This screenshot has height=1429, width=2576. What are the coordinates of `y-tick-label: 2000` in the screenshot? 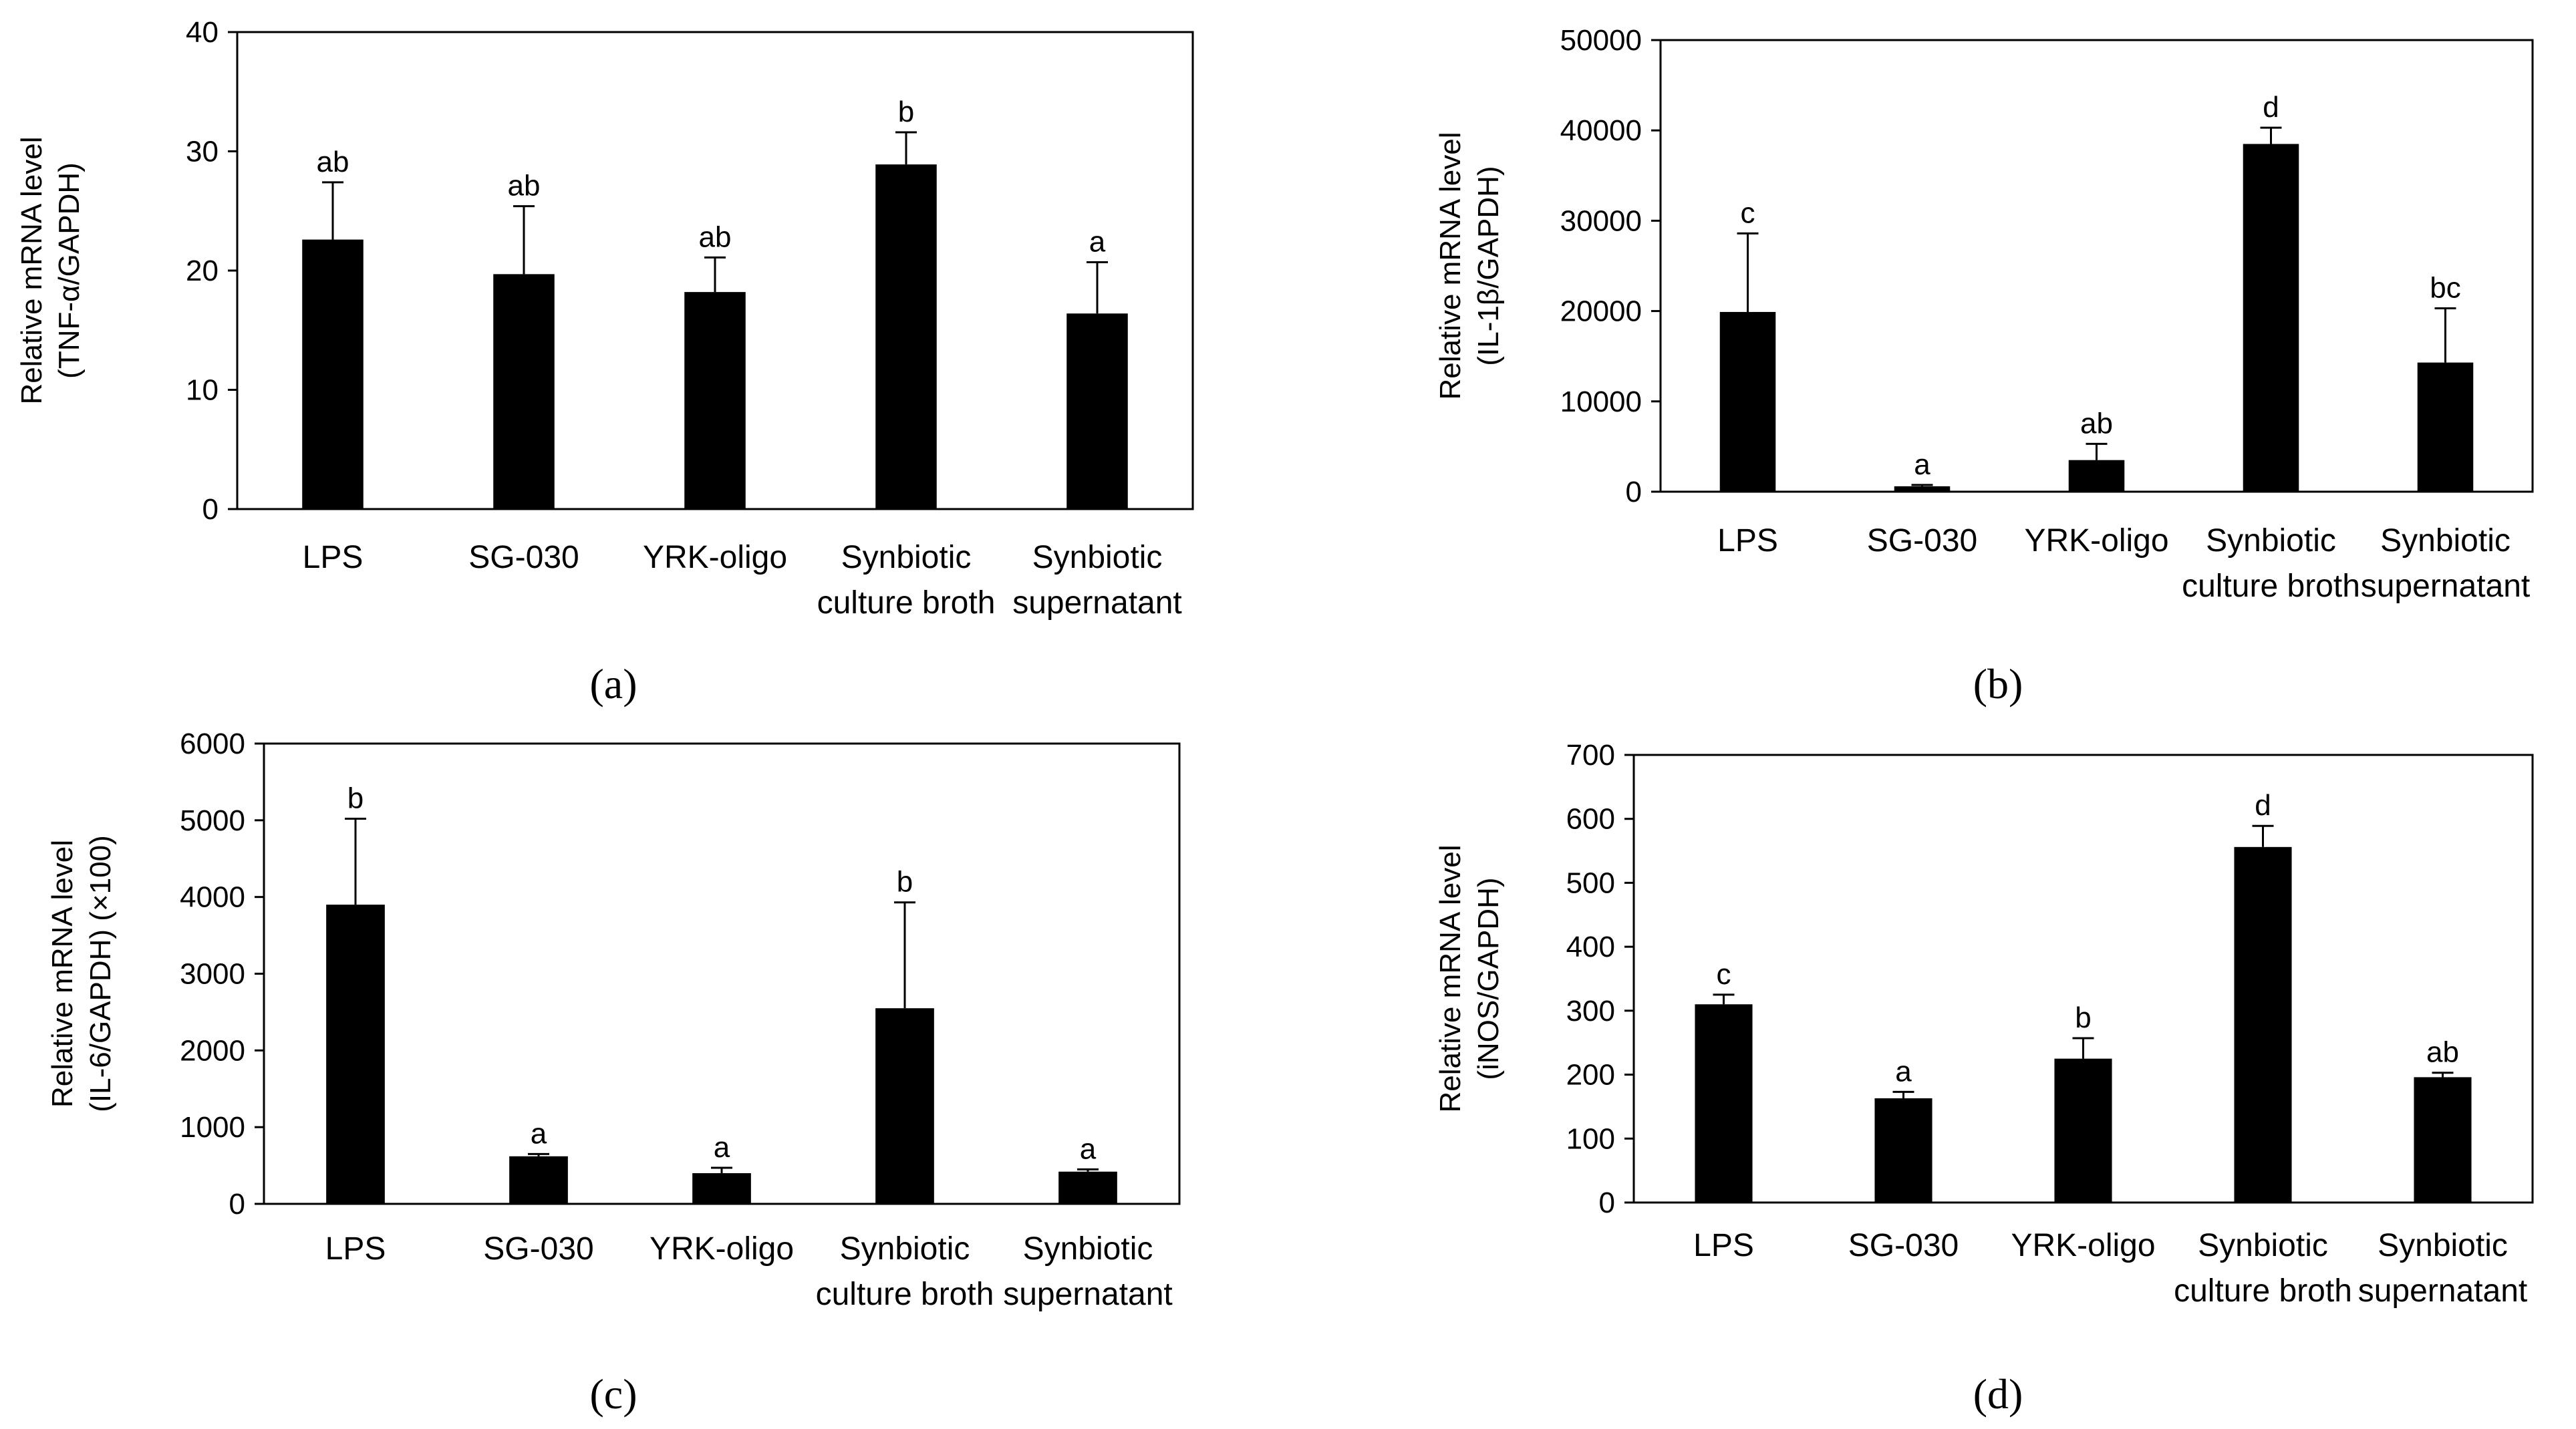 It's located at (212, 1050).